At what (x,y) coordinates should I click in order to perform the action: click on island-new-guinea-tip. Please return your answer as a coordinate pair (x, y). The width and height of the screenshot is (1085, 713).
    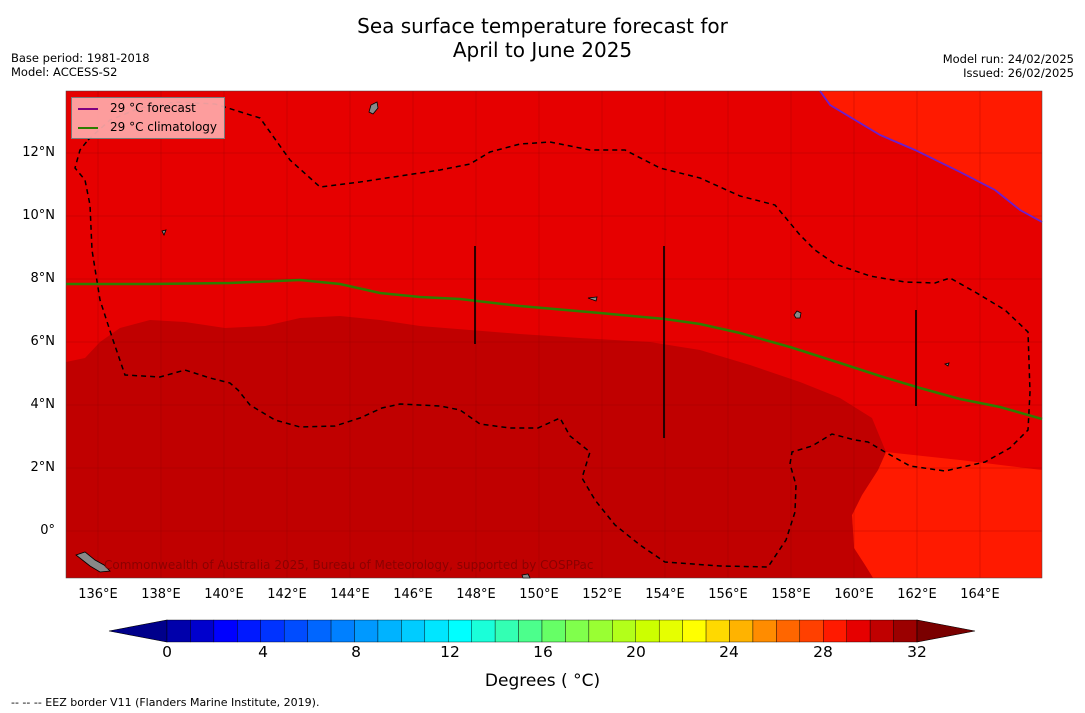
    Looking at the image, I should click on (93, 562).